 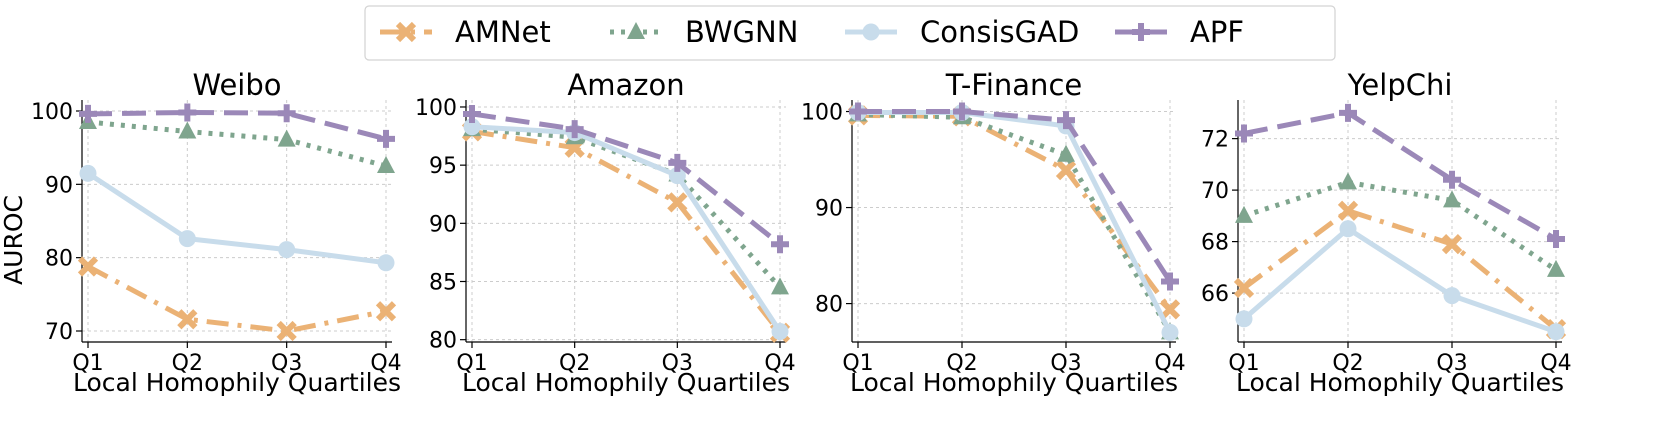 I want to click on y-axis-label: AUROC, so click(x=14, y=240).